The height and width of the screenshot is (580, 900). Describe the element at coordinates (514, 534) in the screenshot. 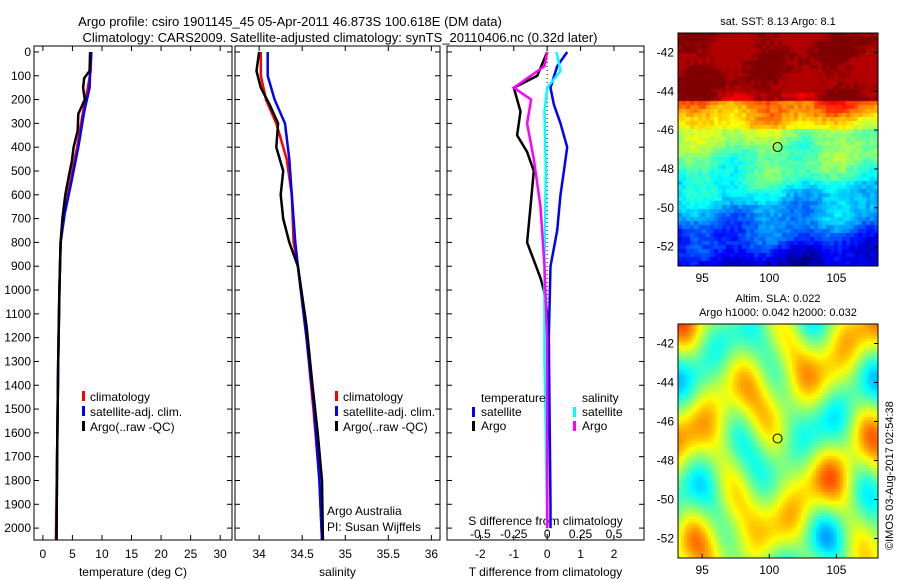

I see `s-diff-tick-label: -0.25` at that location.